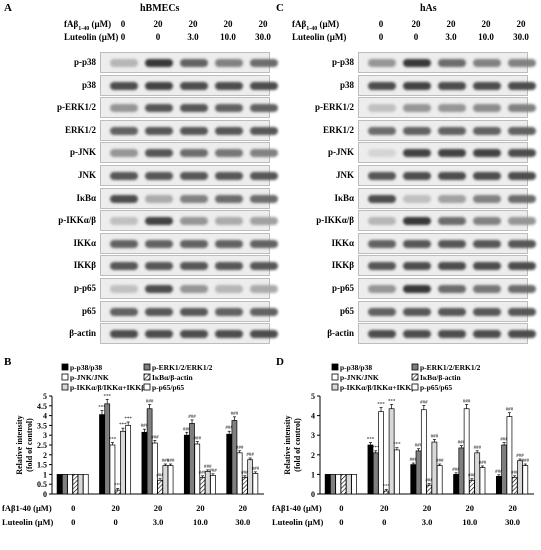  I want to click on y-tick-label: 4, so click(313, 416).